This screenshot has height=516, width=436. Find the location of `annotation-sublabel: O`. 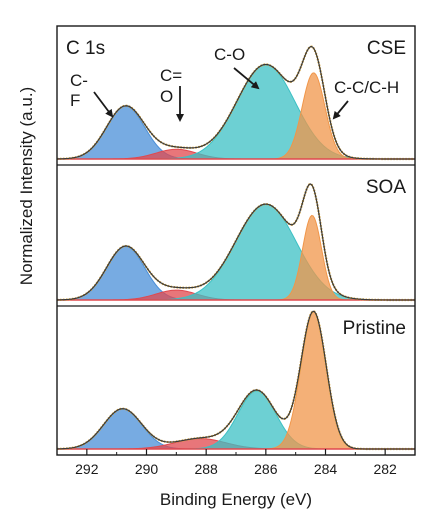

annotation-sublabel: O is located at coordinates (166, 96).